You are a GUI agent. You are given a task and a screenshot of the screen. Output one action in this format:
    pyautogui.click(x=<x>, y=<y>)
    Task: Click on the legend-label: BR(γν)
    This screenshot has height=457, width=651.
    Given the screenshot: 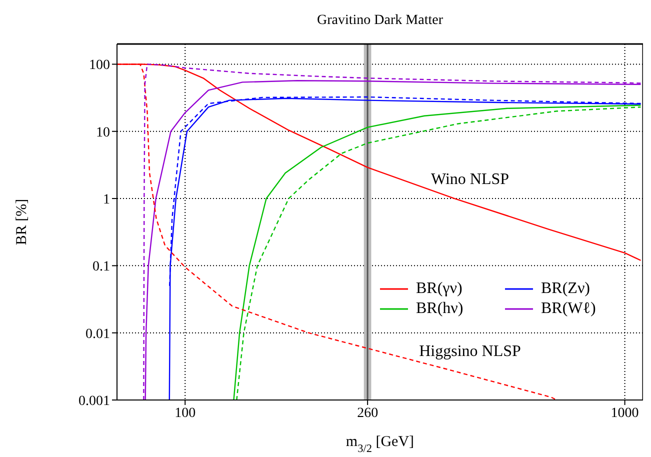 What is the action you would take?
    pyautogui.click(x=439, y=289)
    